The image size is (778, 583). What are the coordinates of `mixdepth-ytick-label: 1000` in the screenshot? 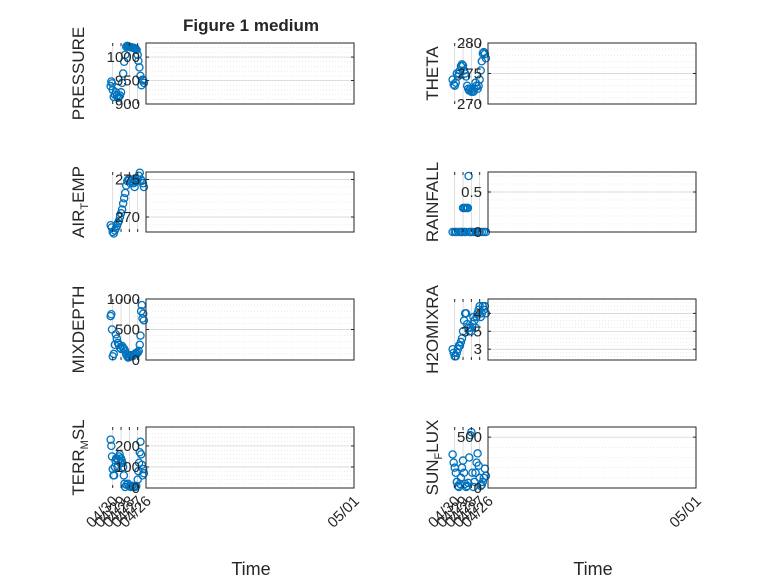 It's located at (123, 299).